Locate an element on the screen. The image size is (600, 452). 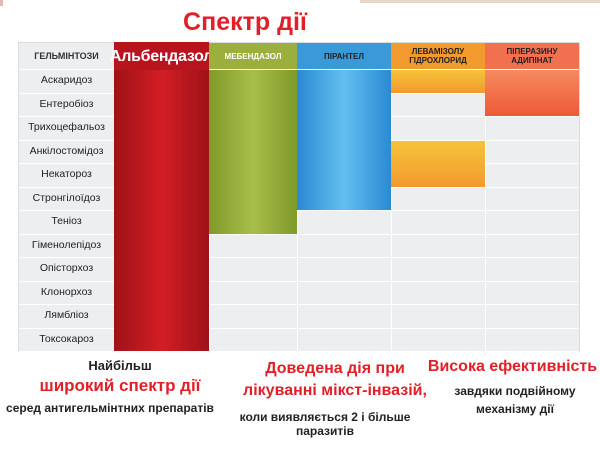
column-header-albend: Альбендазол is located at coordinates (161, 56).